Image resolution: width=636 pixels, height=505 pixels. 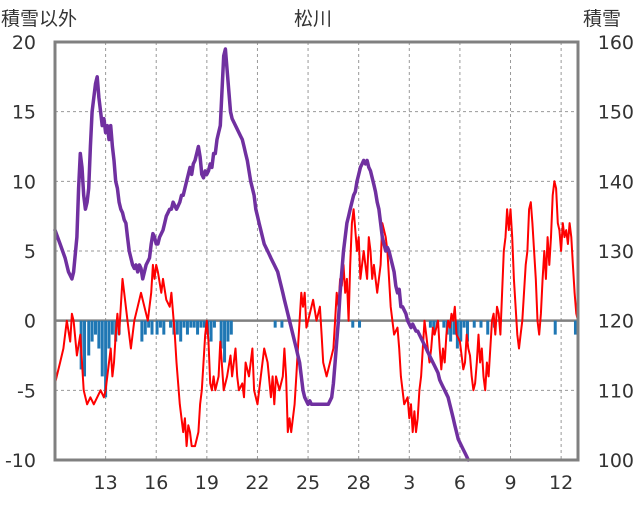 I want to click on x-tick-label-2: 19, so click(x=207, y=483).